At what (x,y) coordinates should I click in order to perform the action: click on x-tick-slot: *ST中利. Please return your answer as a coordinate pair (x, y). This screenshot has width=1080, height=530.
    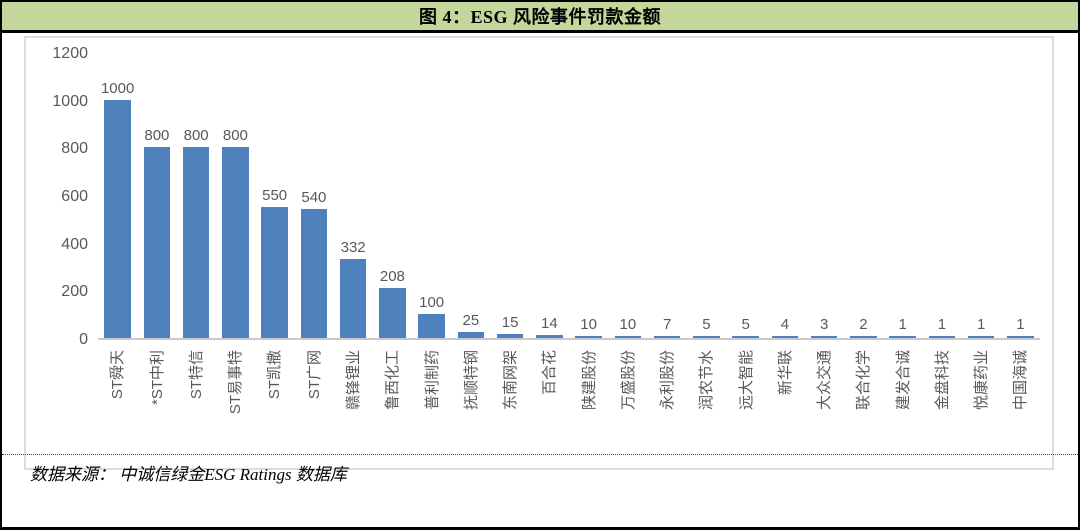
    Looking at the image, I should click on (156, 406).